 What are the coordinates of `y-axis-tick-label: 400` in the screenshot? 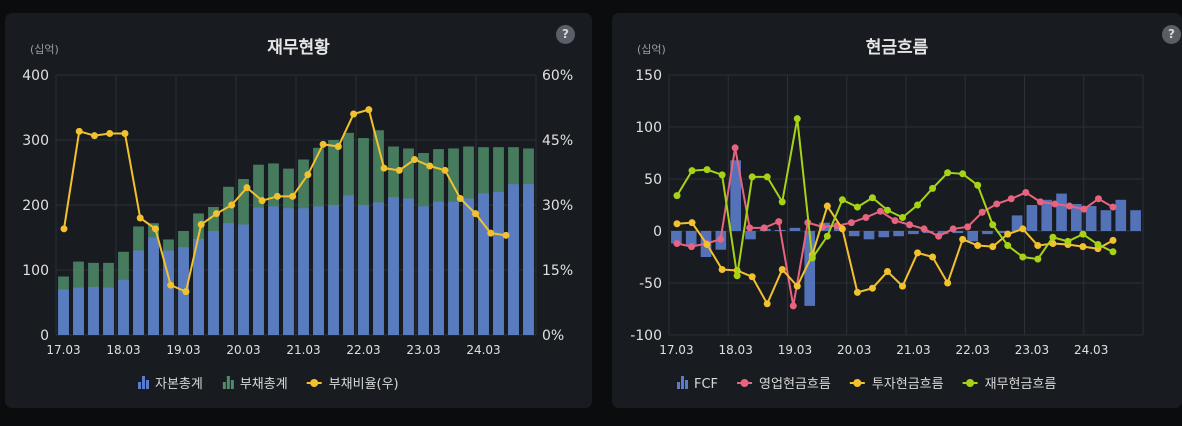 It's located at (35, 76).